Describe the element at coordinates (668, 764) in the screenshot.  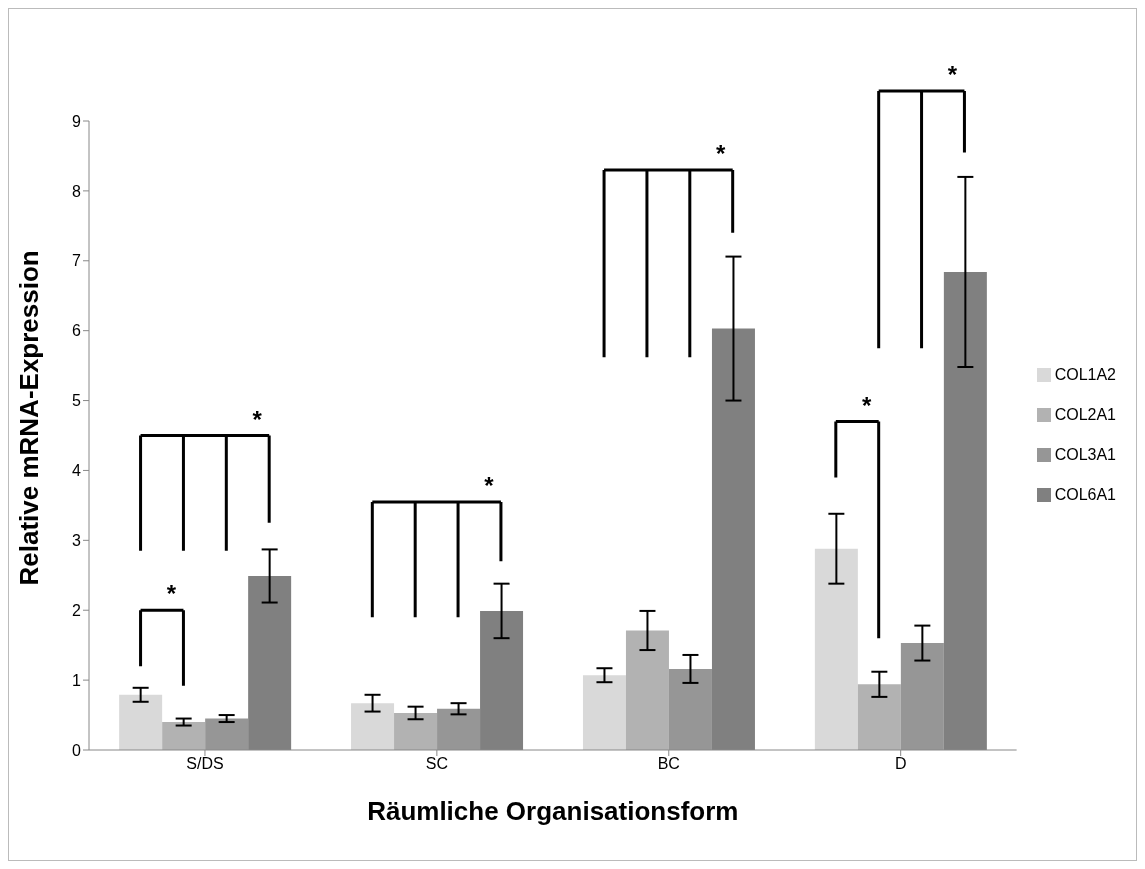
I see `x-tick-label: BC` at that location.